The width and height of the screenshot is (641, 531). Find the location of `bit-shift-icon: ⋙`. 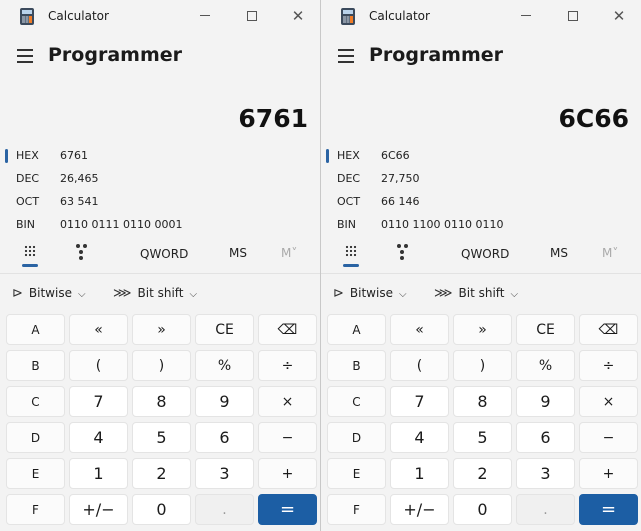

bit-shift-icon: ⋙ is located at coordinates (443, 293).